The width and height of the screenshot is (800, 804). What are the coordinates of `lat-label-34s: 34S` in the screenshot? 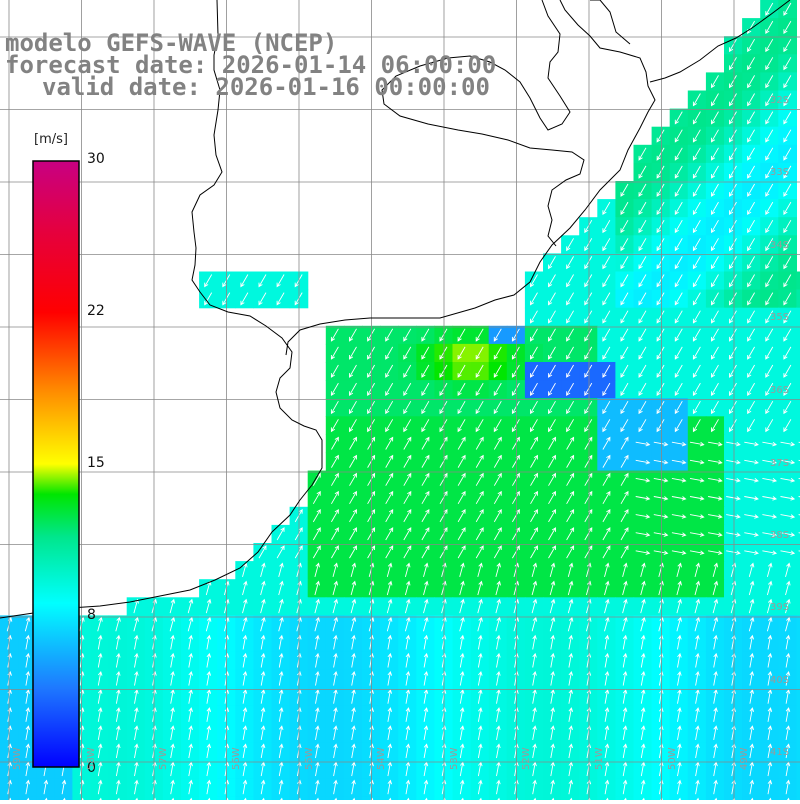 It's located at (780, 245).